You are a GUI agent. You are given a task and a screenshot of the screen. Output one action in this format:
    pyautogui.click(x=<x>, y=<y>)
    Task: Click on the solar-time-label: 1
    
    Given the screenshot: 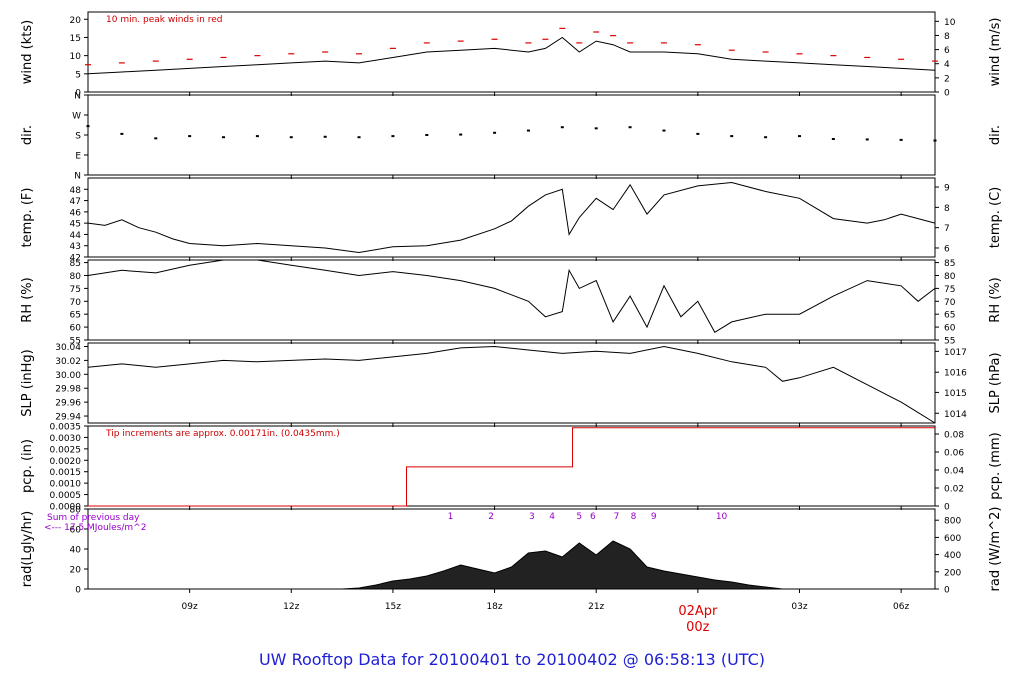 What is the action you would take?
    pyautogui.click(x=451, y=517)
    